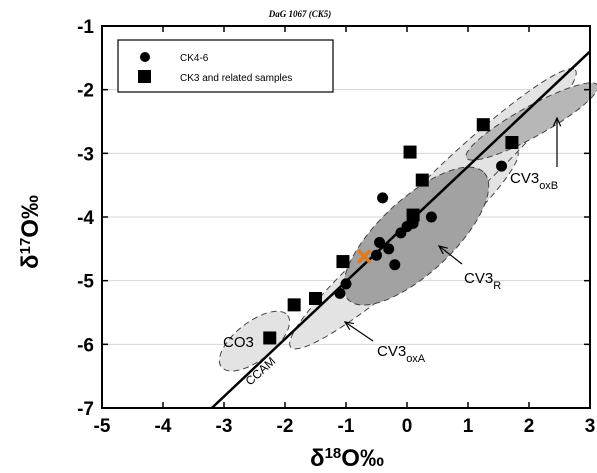  I want to click on x-tick-label: 0, so click(407, 426).